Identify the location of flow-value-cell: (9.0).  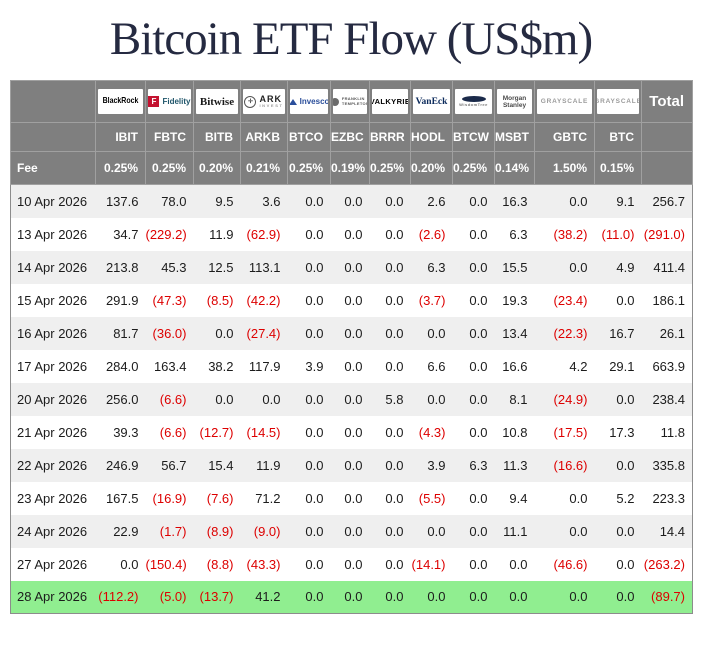
(267, 531).